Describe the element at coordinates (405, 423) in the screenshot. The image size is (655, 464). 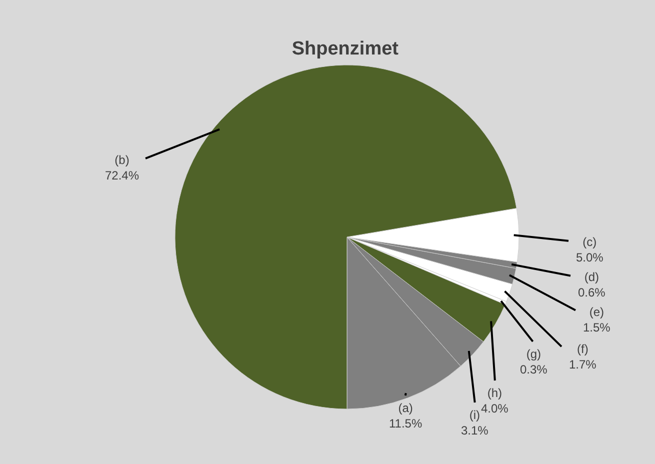
I see `data-label: 11.5%` at that location.